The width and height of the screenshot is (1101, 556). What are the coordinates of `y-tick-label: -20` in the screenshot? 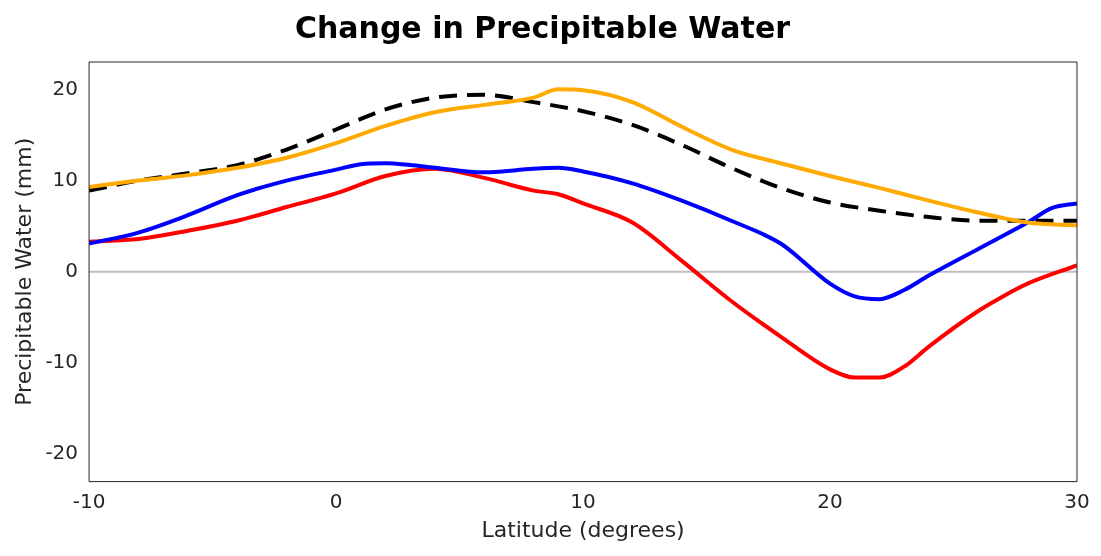 It's located at (62, 452).